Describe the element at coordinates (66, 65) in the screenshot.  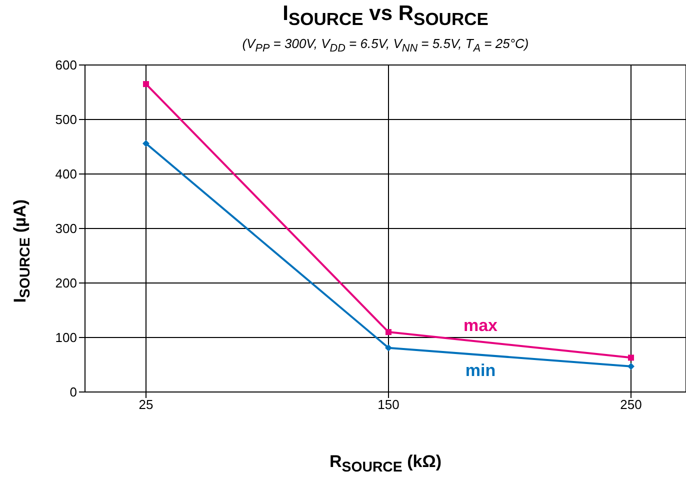
I see `y-tick-label: 600` at that location.